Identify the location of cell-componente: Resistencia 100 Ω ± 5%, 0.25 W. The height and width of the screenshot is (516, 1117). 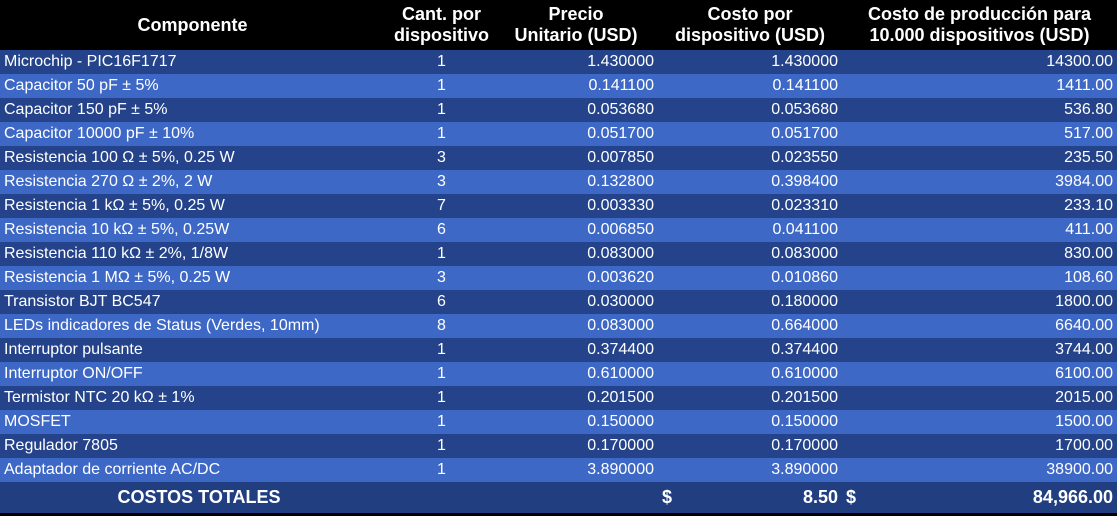
(194, 158).